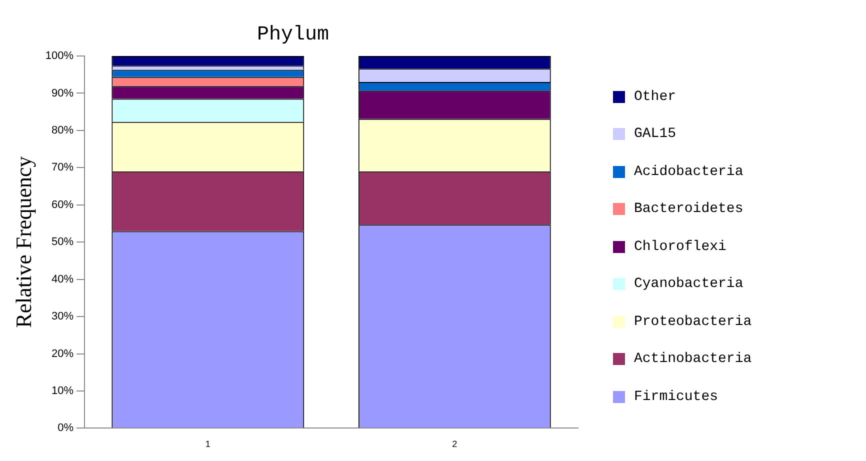  Describe the element at coordinates (655, 96) in the screenshot. I see `legend-label: Other` at that location.